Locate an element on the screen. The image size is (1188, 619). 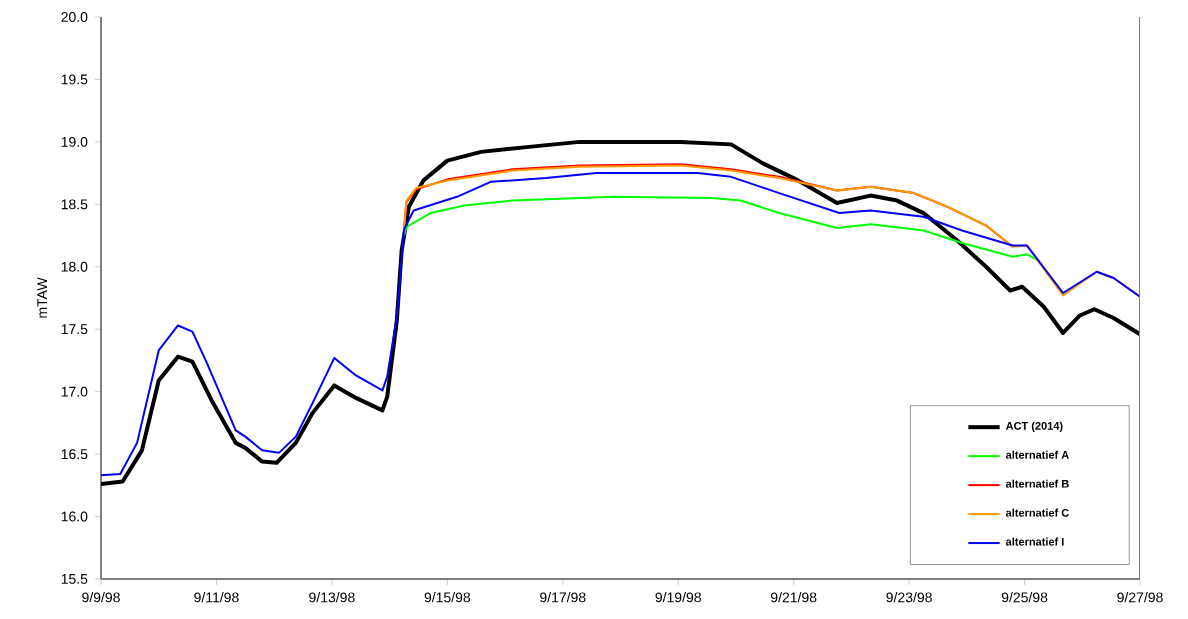
y-tick-label: 20.0 is located at coordinates (74, 17).